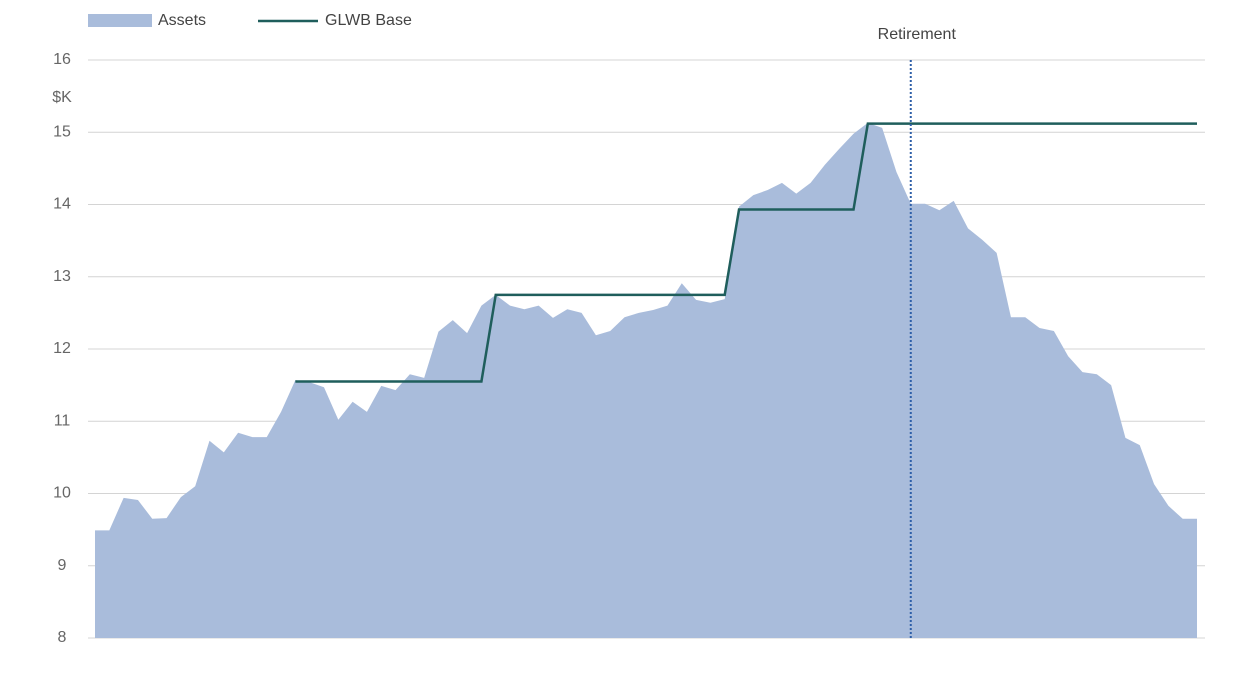  I want to click on y-unit-label: $K, so click(62, 97).